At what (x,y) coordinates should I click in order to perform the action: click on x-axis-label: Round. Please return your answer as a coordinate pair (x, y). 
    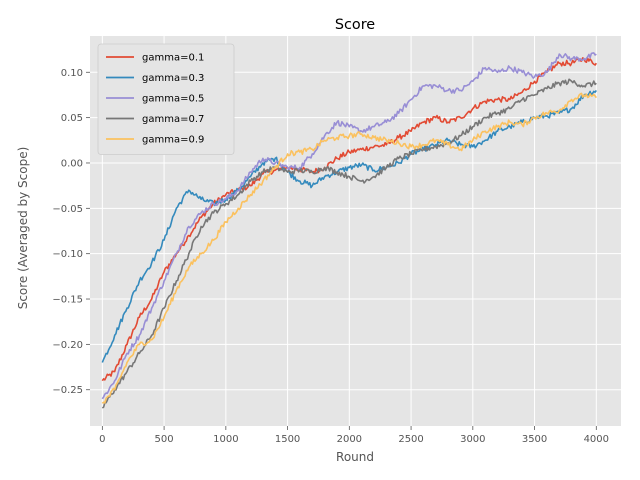
    Looking at the image, I should click on (355, 457).